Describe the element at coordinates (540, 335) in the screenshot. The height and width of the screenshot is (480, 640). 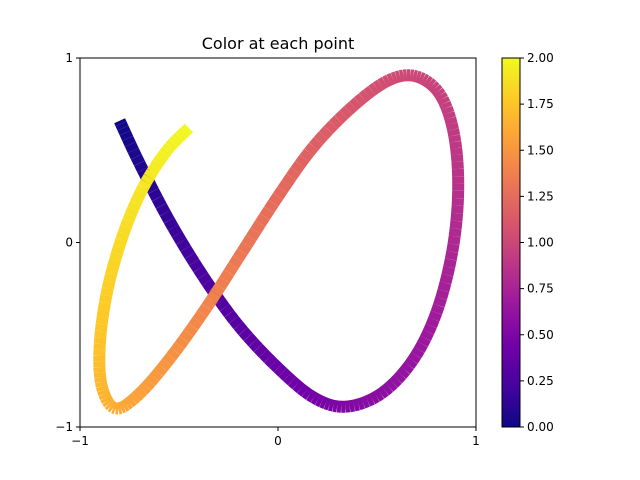
I see `colorbar-tick-label: 0.50` at that location.